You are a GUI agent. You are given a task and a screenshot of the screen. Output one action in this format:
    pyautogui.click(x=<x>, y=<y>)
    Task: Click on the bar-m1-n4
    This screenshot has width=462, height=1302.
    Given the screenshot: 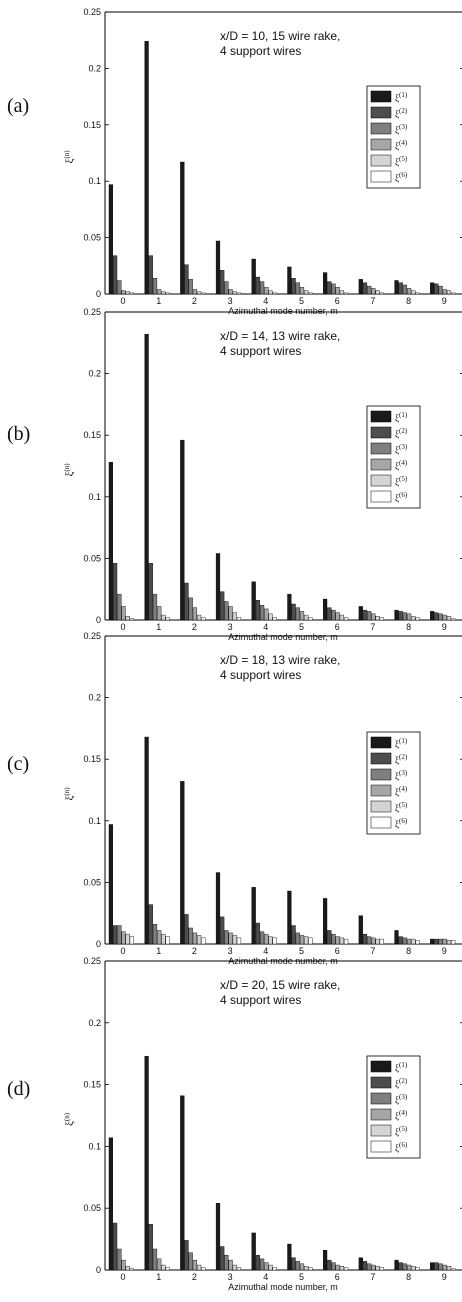 What is the action you would take?
    pyautogui.click(x=159, y=937)
    